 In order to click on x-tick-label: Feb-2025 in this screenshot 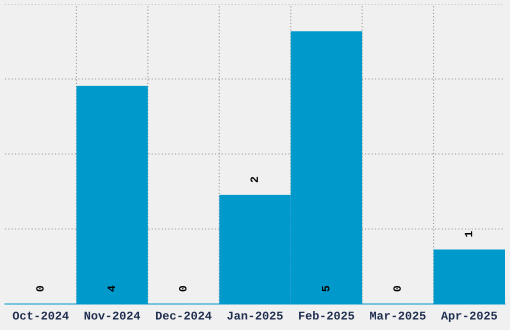, I will do `click(326, 315)`.